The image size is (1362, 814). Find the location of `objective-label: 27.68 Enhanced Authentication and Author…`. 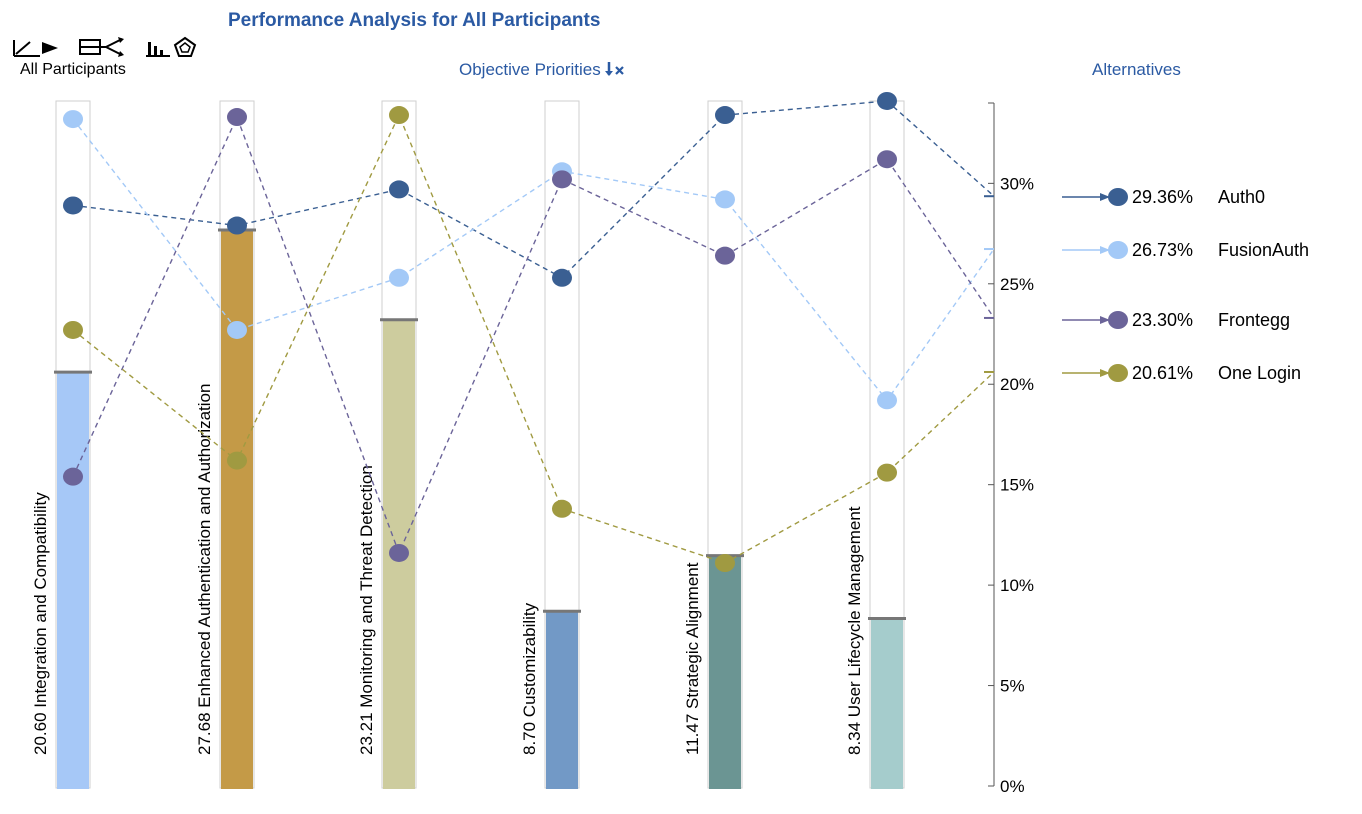

objective-label: 27.68 Enhanced Authentication and Author… is located at coordinates (204, 569).